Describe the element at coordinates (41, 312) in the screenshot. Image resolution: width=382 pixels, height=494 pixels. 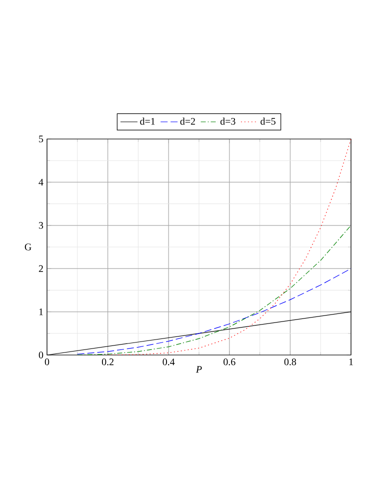
I see `y-tick-label: 1` at that location.